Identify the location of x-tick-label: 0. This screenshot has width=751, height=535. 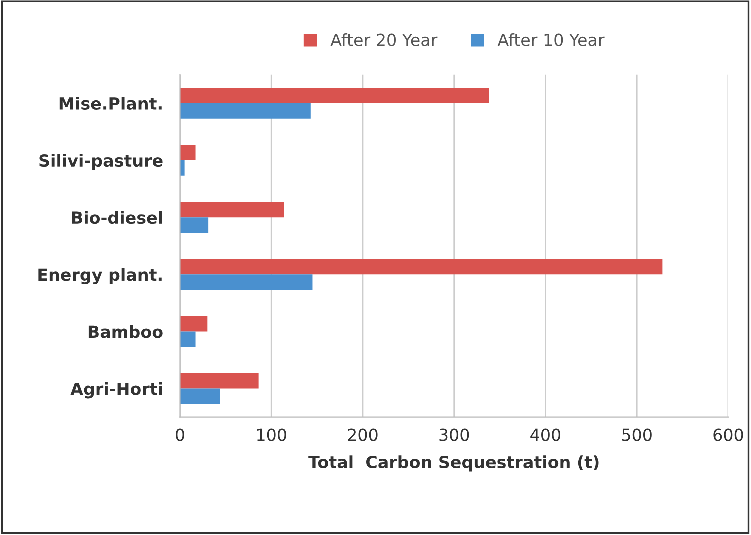
(180, 435).